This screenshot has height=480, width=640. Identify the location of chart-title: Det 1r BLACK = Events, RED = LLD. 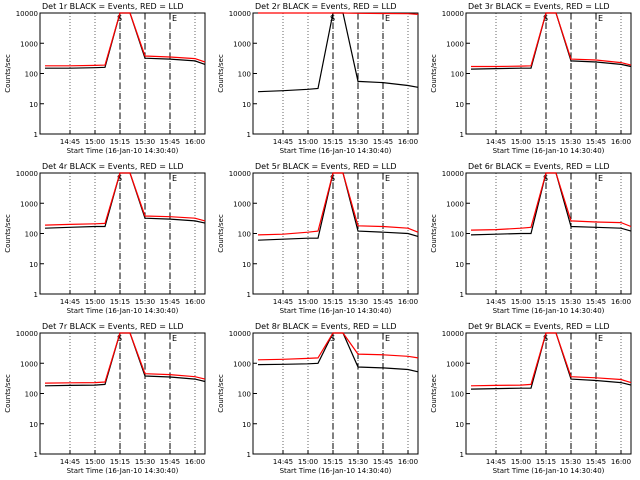
(113, 6).